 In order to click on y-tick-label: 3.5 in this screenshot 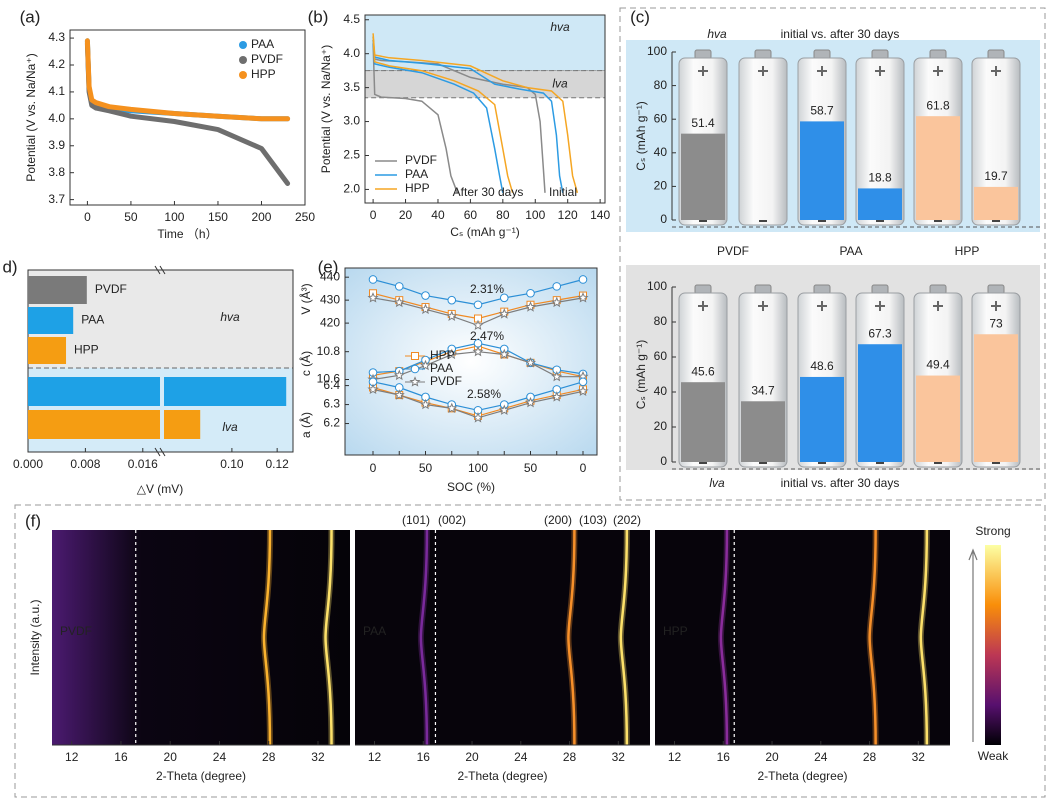, I will do `click(351, 87)`.